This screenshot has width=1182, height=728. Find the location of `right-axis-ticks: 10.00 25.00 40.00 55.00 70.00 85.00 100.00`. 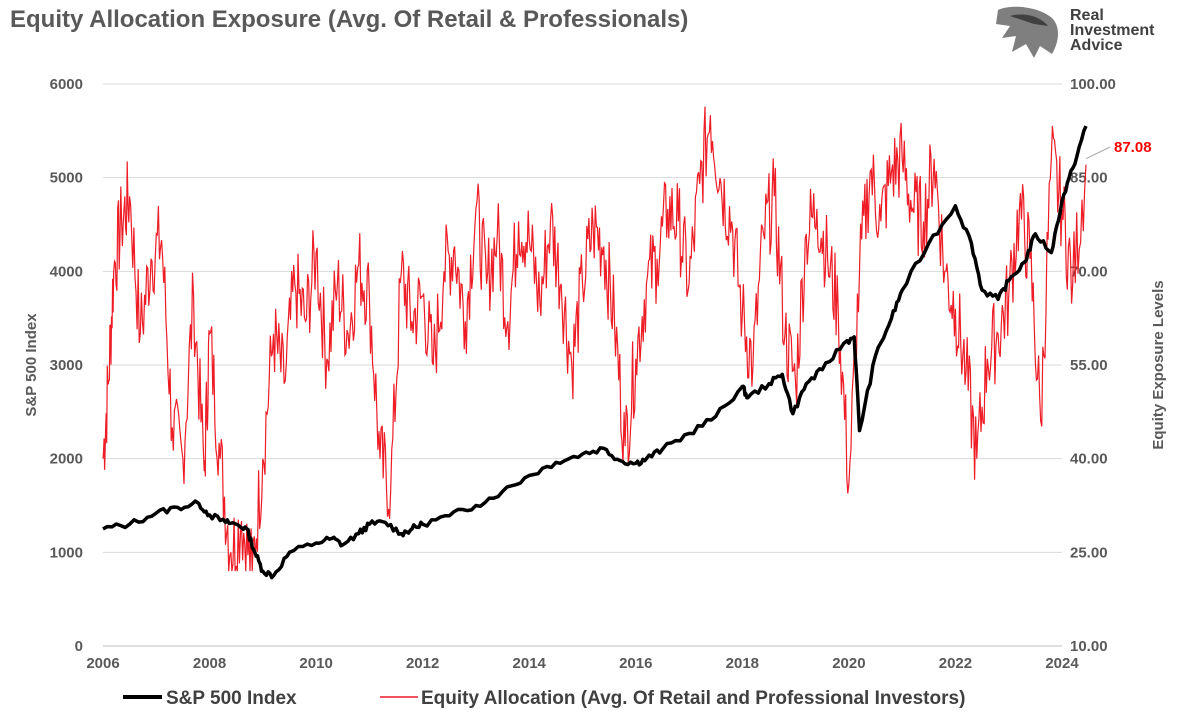

right-axis-ticks: 10.00 25.00 40.00 55.00 70.00 85.00 100.00 is located at coordinates (1093, 365).